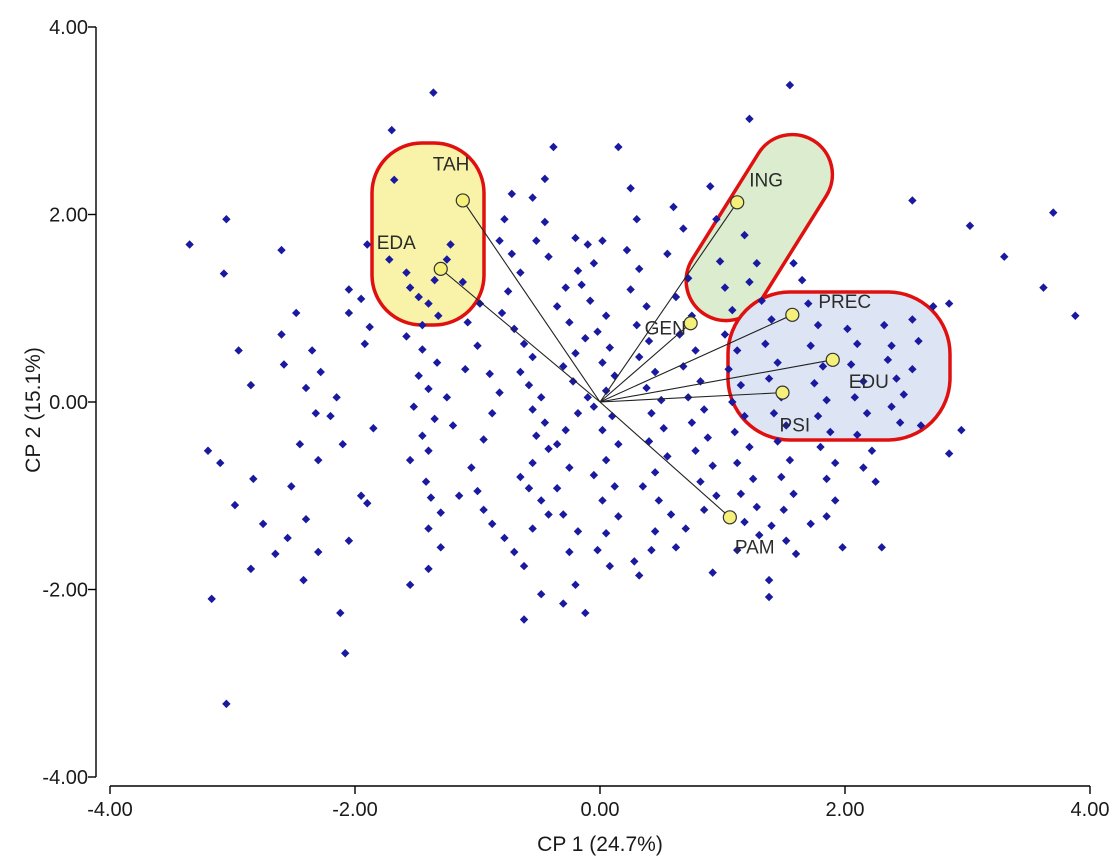  What do you see at coordinates (110, 810) in the screenshot?
I see `x-tick-label: -4.00` at bounding box center [110, 810].